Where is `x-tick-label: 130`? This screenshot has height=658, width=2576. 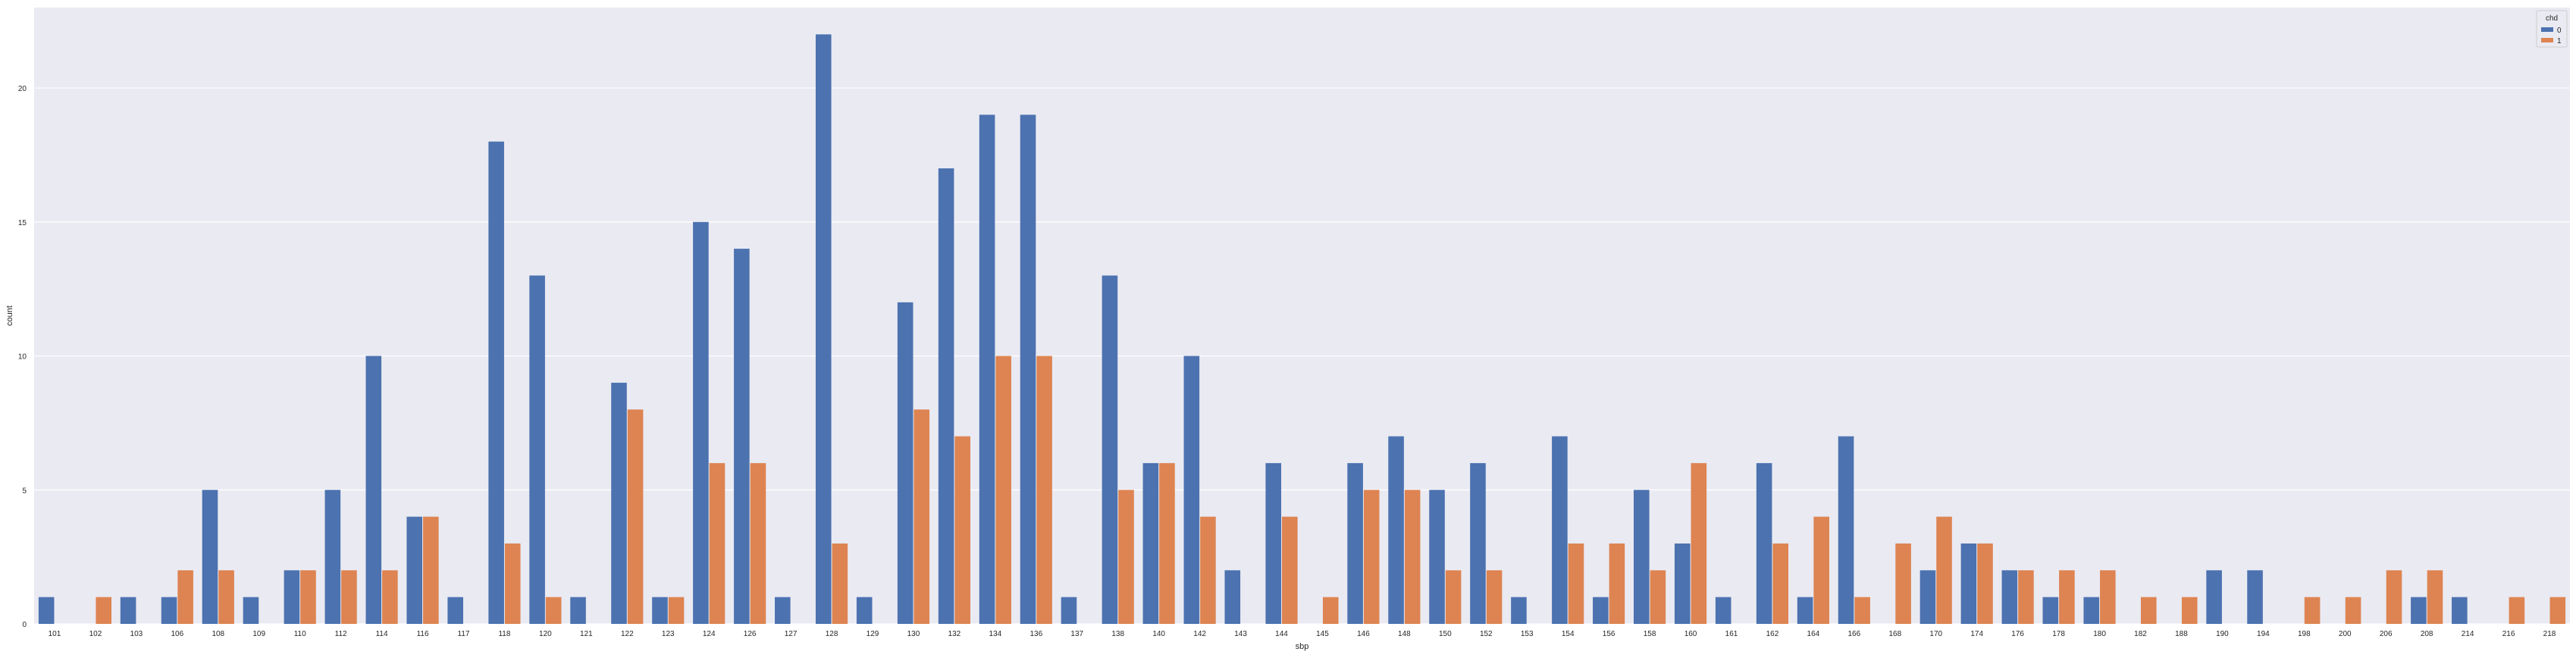
x-tick-label: 130 is located at coordinates (914, 634).